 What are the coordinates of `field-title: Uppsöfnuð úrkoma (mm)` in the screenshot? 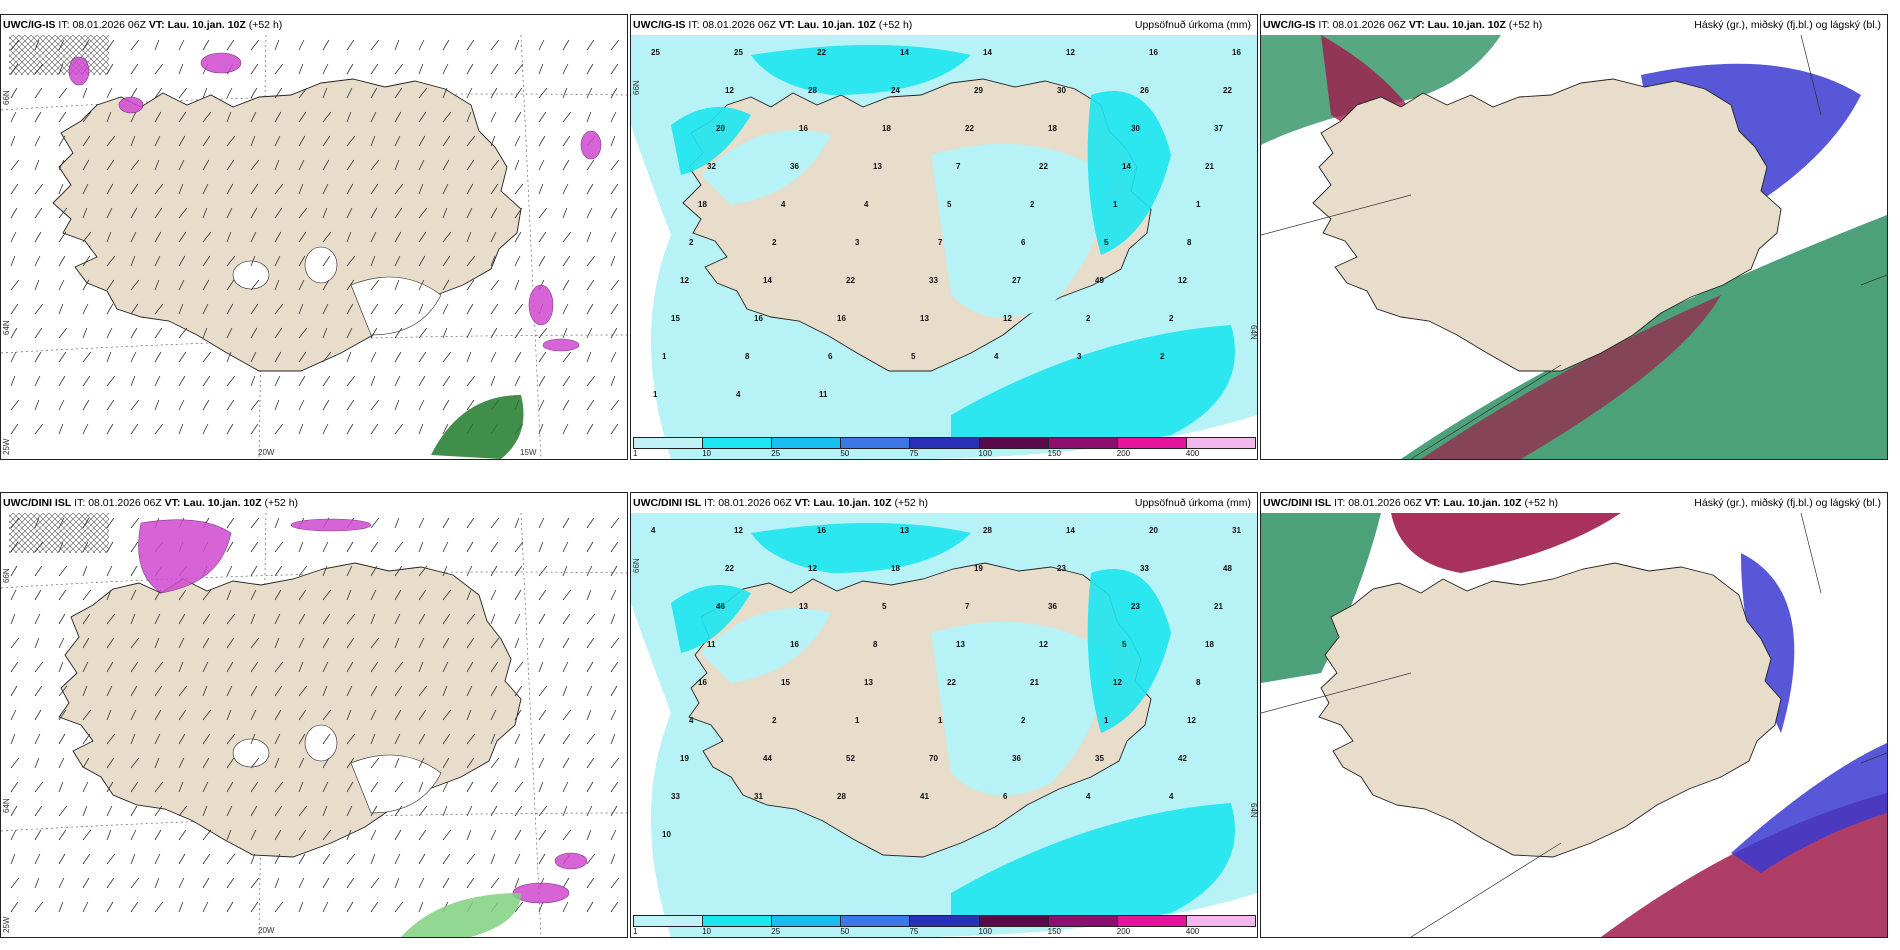 It's located at (1192, 503).